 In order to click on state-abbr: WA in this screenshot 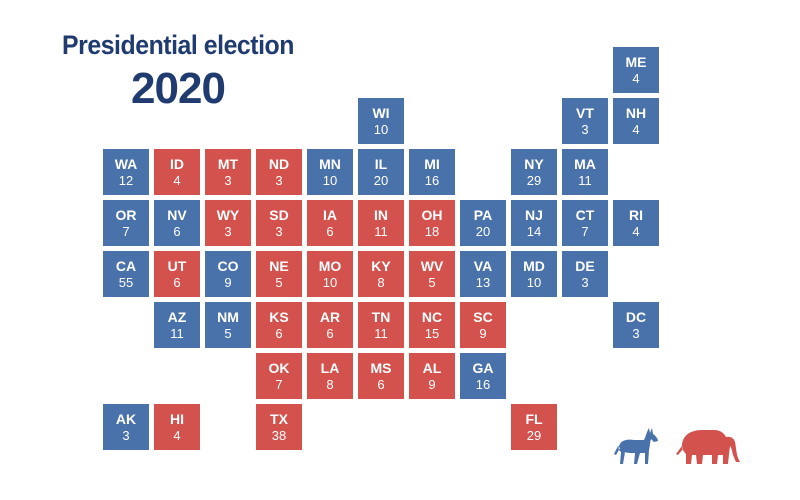, I will do `click(126, 164)`.